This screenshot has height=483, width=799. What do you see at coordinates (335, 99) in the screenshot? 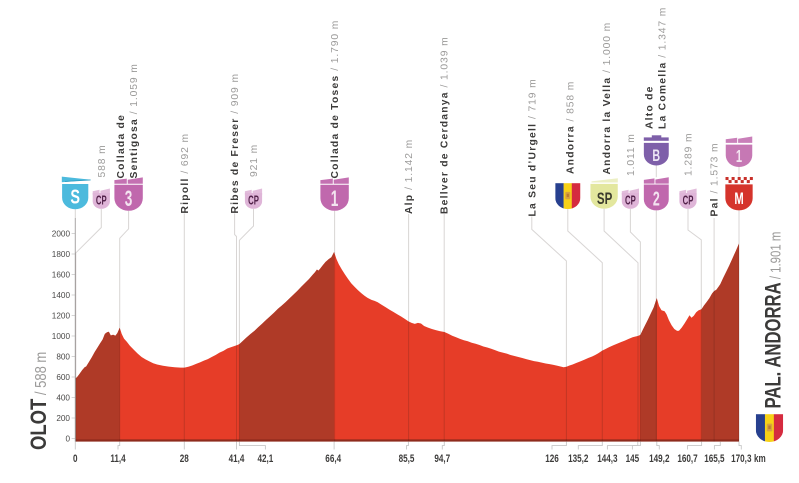
I see `svg-text: Collada de Toses / 1.790 m` at bounding box center [335, 99].